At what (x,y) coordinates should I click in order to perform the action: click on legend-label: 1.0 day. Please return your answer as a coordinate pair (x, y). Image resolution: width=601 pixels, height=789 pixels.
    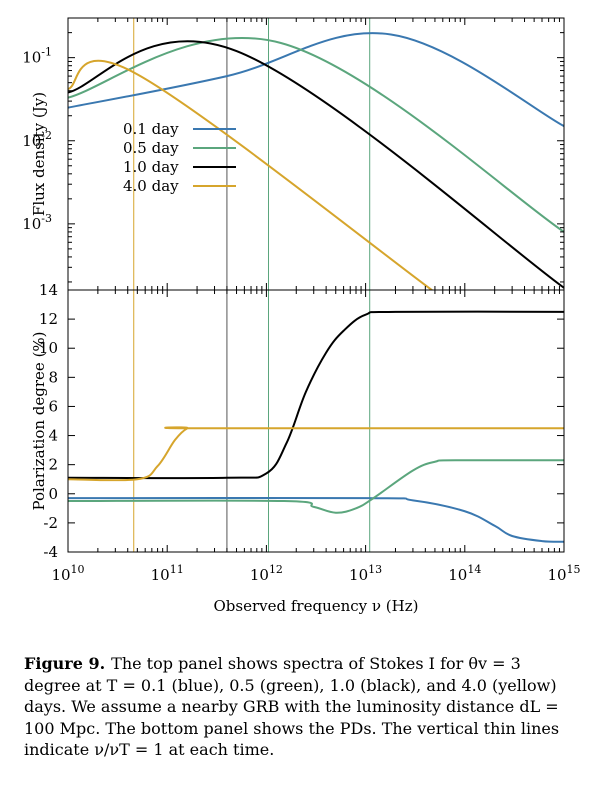
    Looking at the image, I should click on (151, 167).